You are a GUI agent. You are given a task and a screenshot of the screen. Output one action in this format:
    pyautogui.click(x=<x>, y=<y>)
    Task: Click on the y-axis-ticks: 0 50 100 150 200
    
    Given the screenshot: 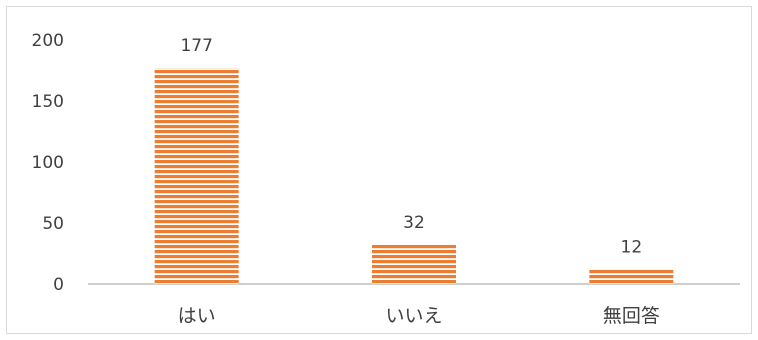 What is the action you would take?
    pyautogui.click(x=48, y=163)
    